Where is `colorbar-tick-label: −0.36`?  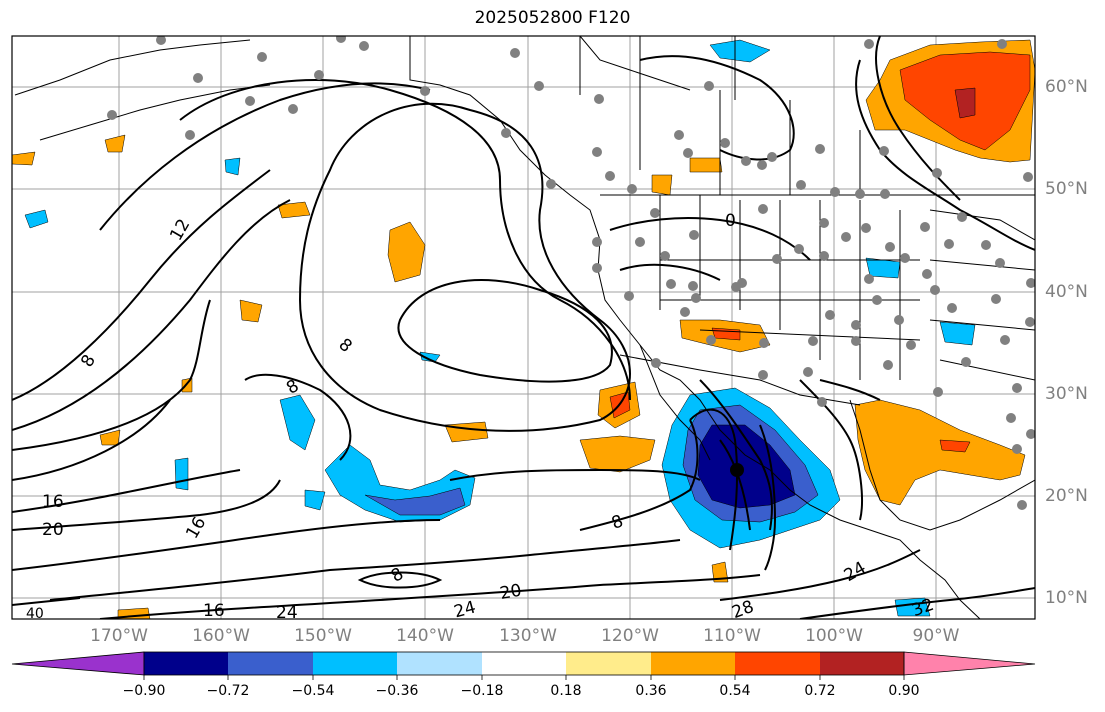
colorbar-tick-label: −0.36 is located at coordinates (397, 691).